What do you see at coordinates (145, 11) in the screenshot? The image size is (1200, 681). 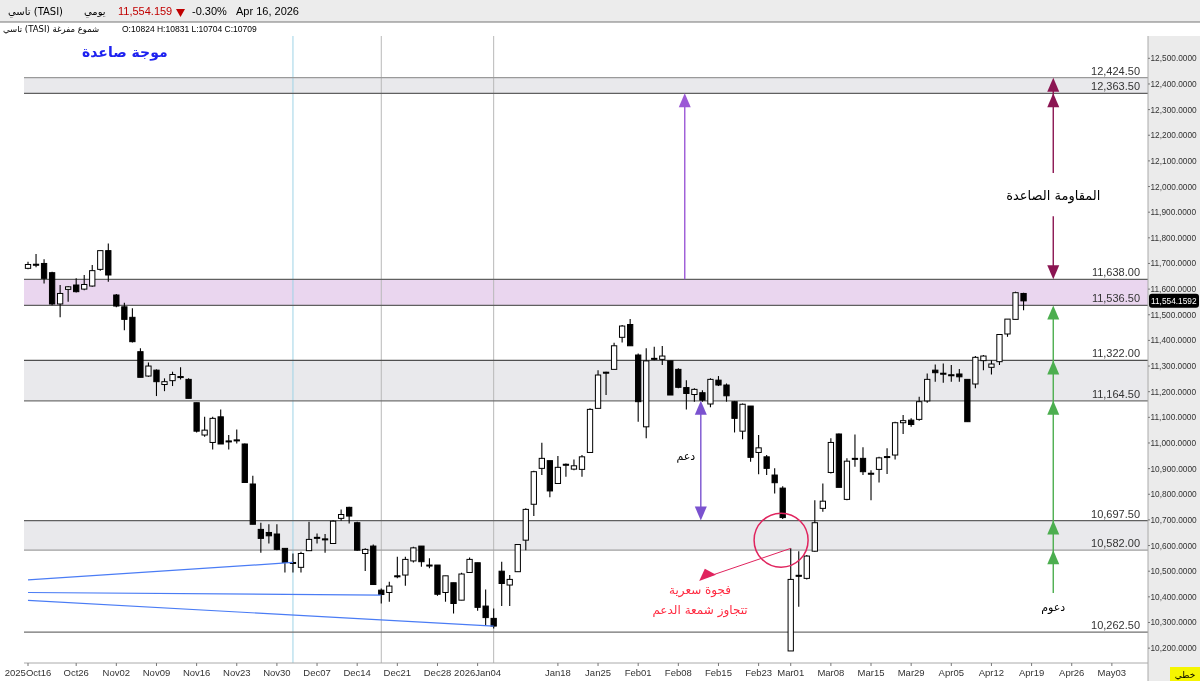 I see `text: 11,554.159` at bounding box center [145, 11].